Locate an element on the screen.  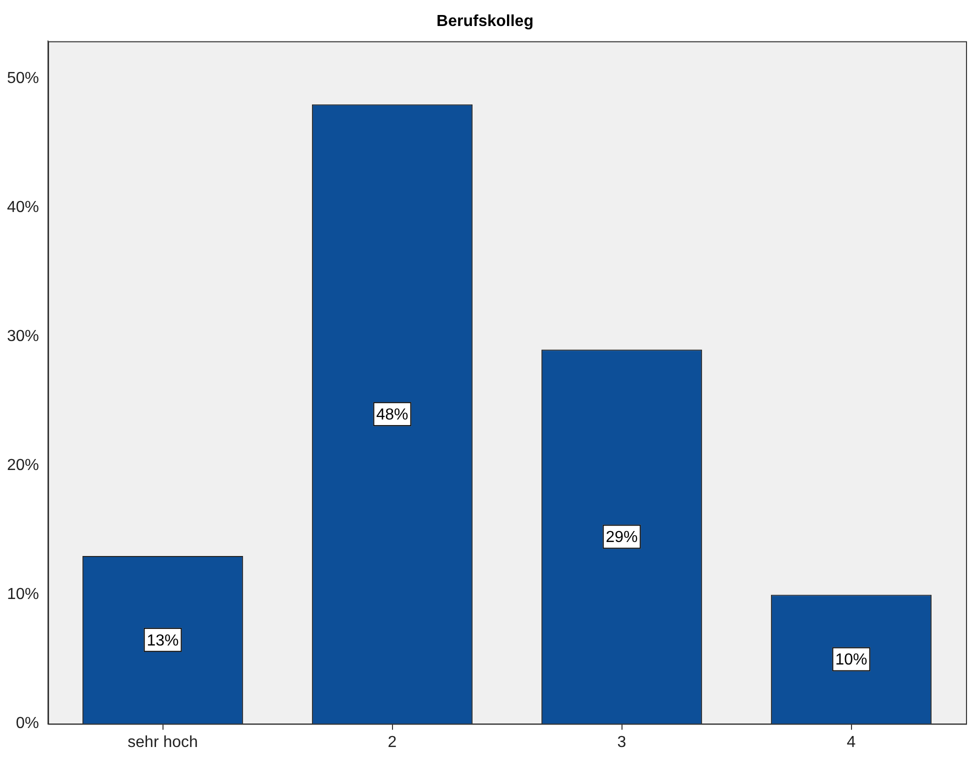
y-tick-label: 20% is located at coordinates (23, 465).